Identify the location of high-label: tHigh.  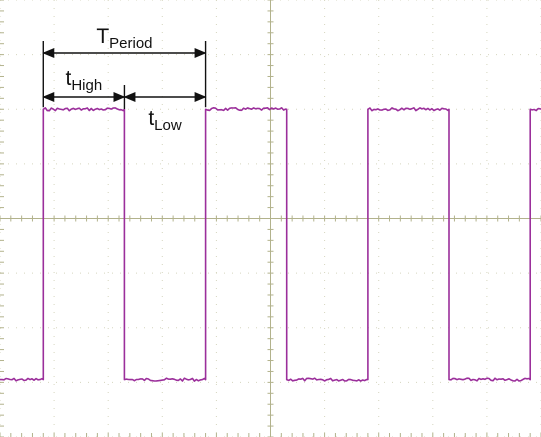
(84, 80).